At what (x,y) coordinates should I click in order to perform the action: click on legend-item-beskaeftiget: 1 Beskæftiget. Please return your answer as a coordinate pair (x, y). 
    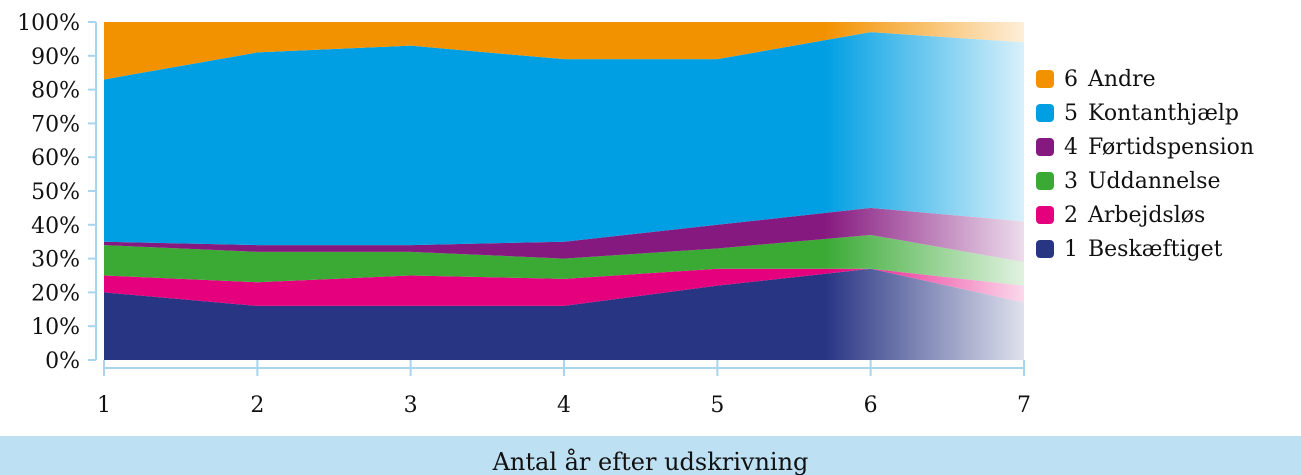
    Looking at the image, I should click on (1145, 249).